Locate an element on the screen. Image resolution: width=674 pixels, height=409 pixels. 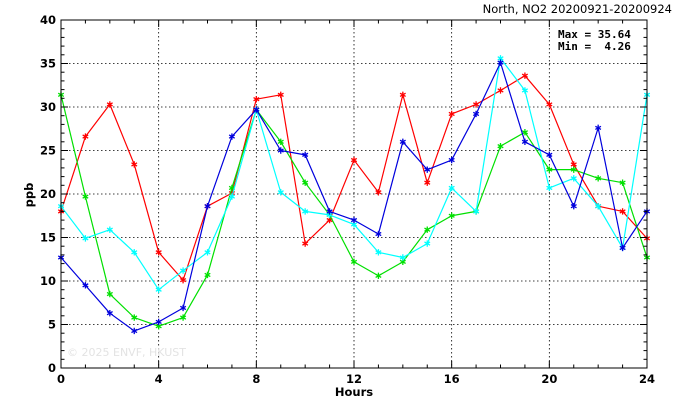
y-tick-label: 30 is located at coordinates (48, 107).